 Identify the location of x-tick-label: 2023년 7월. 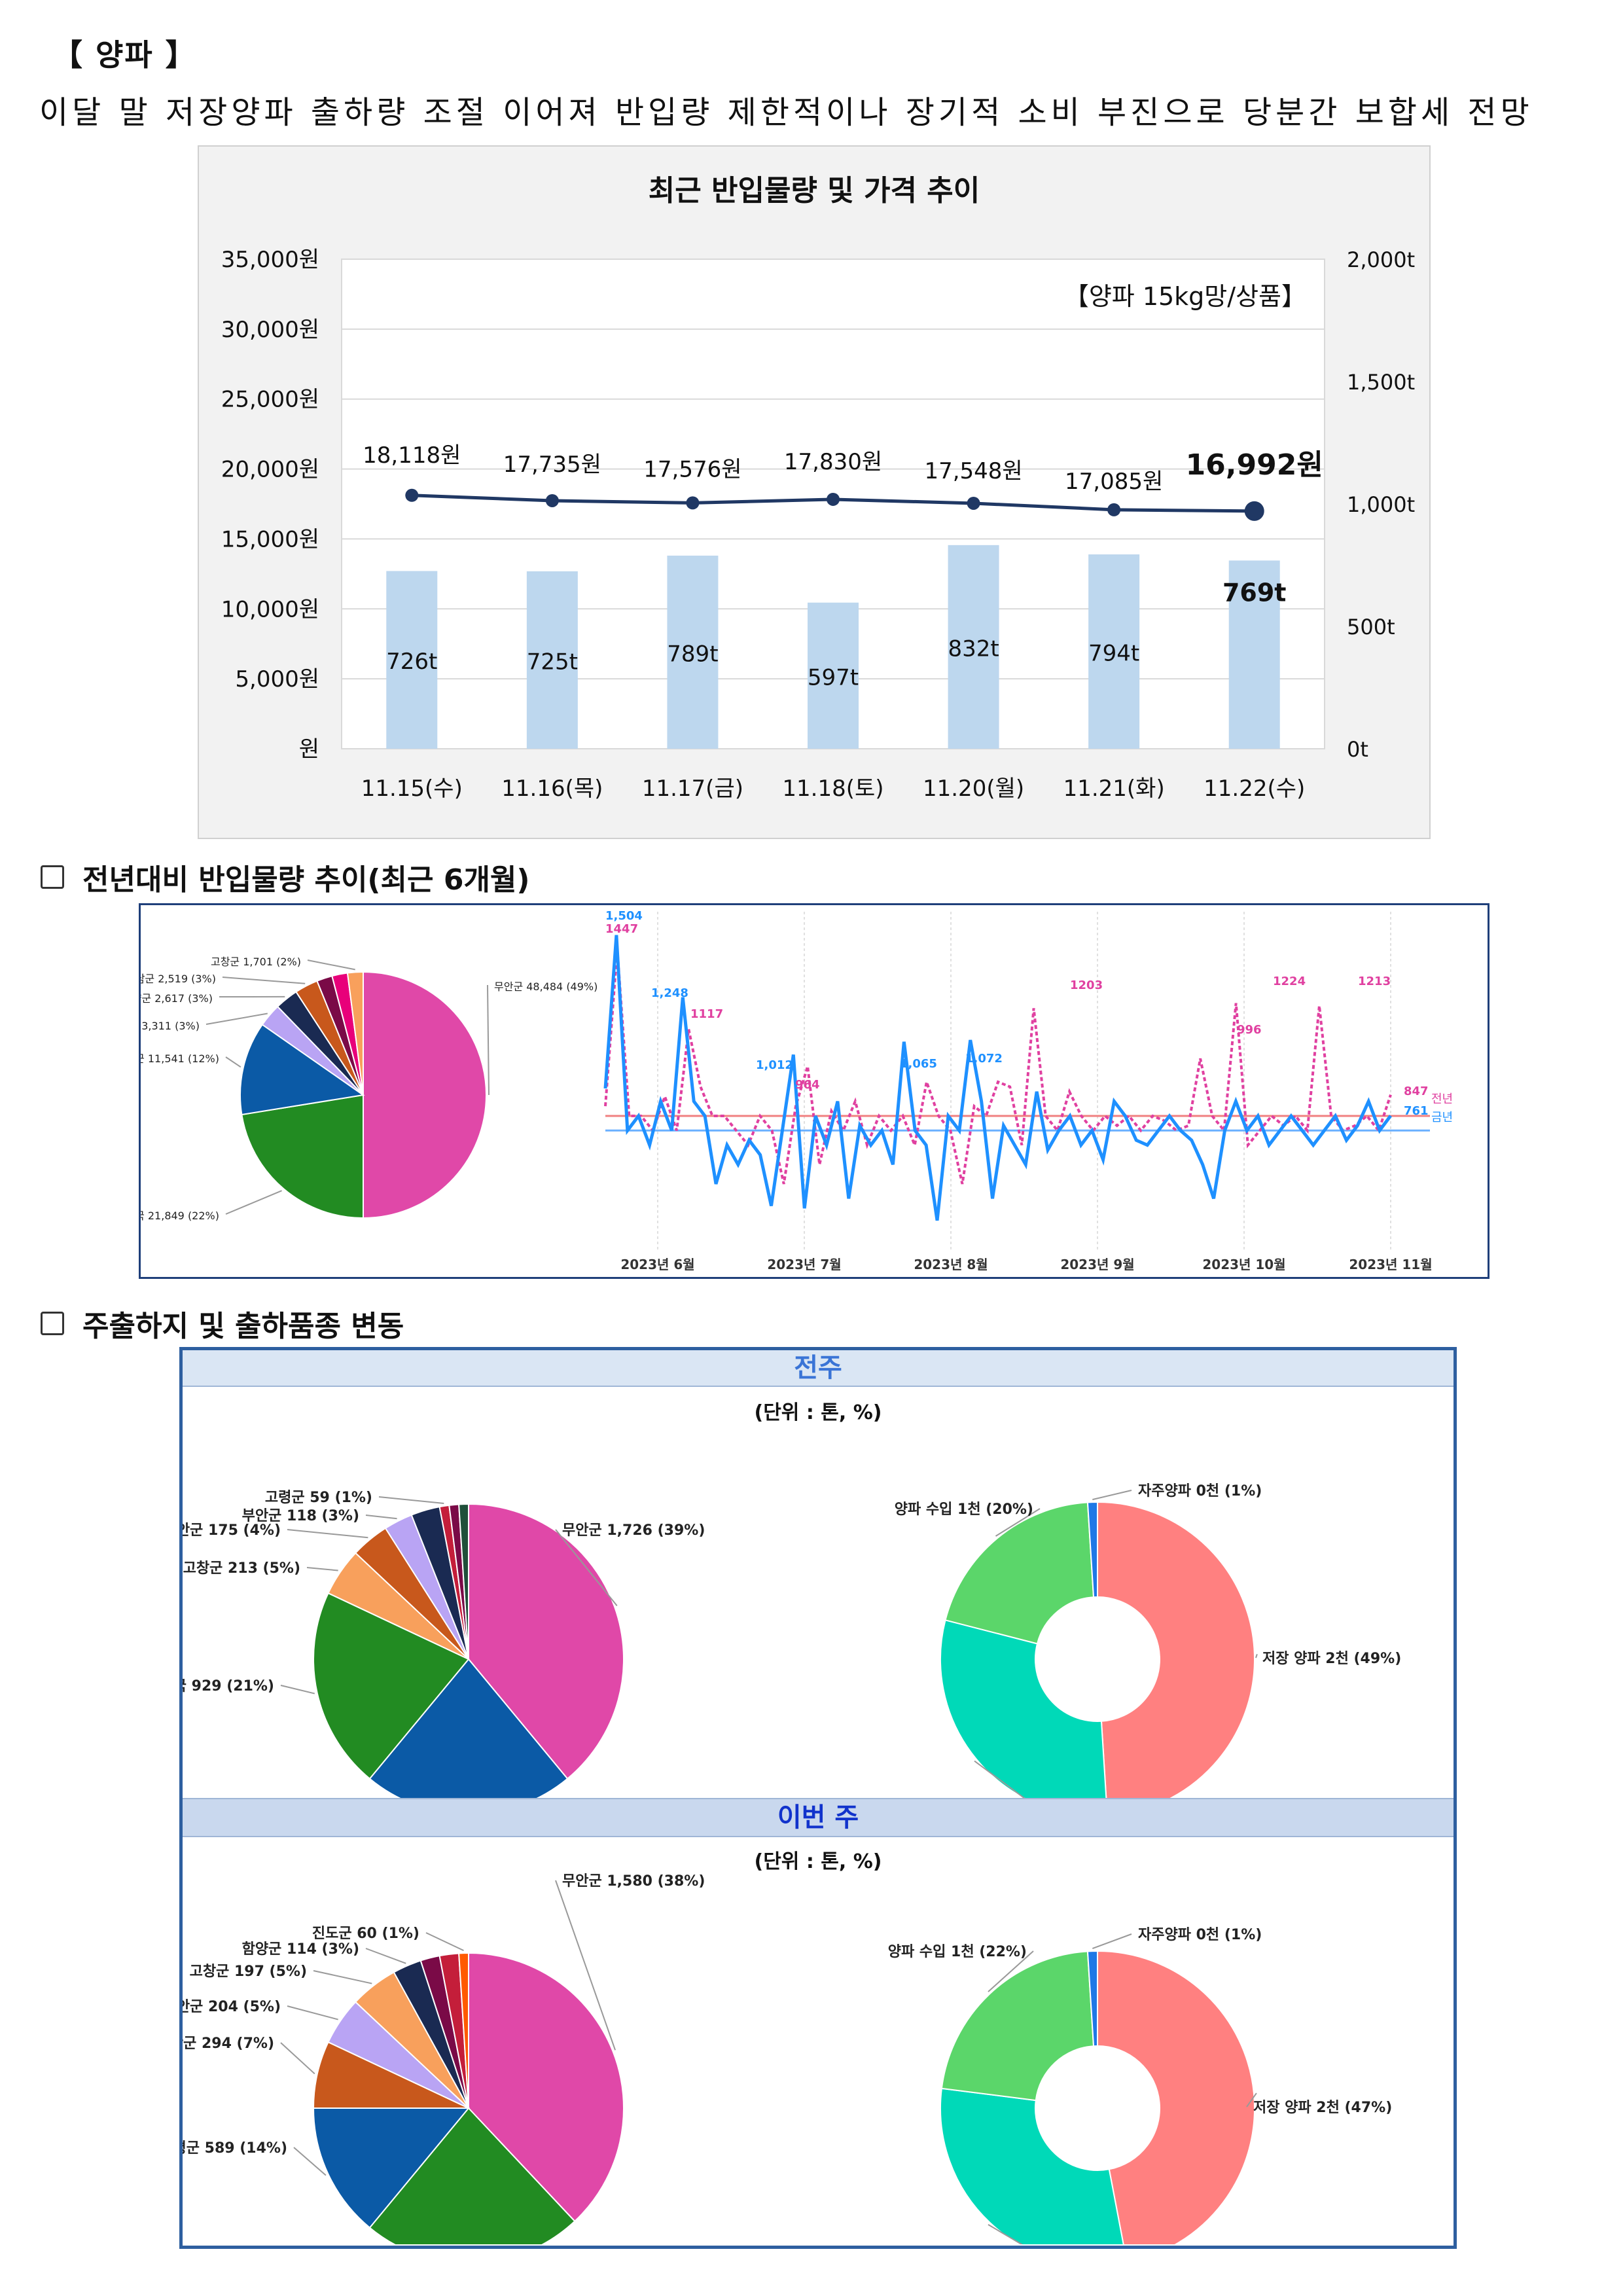
(804, 1264).